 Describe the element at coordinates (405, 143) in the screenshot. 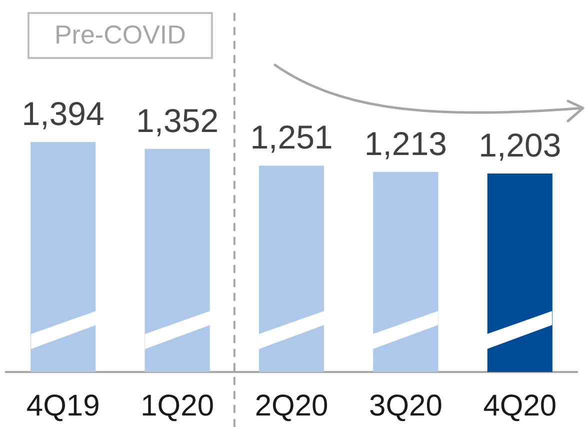

I see `data-label: 1,213` at that location.